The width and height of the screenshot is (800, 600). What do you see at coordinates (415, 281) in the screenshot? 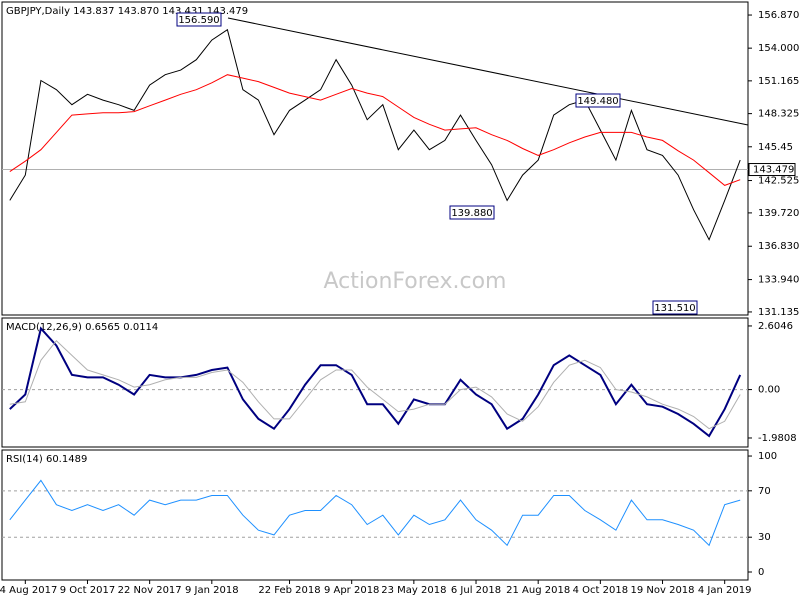
I see `watermark: ActionForex.com` at bounding box center [415, 281].